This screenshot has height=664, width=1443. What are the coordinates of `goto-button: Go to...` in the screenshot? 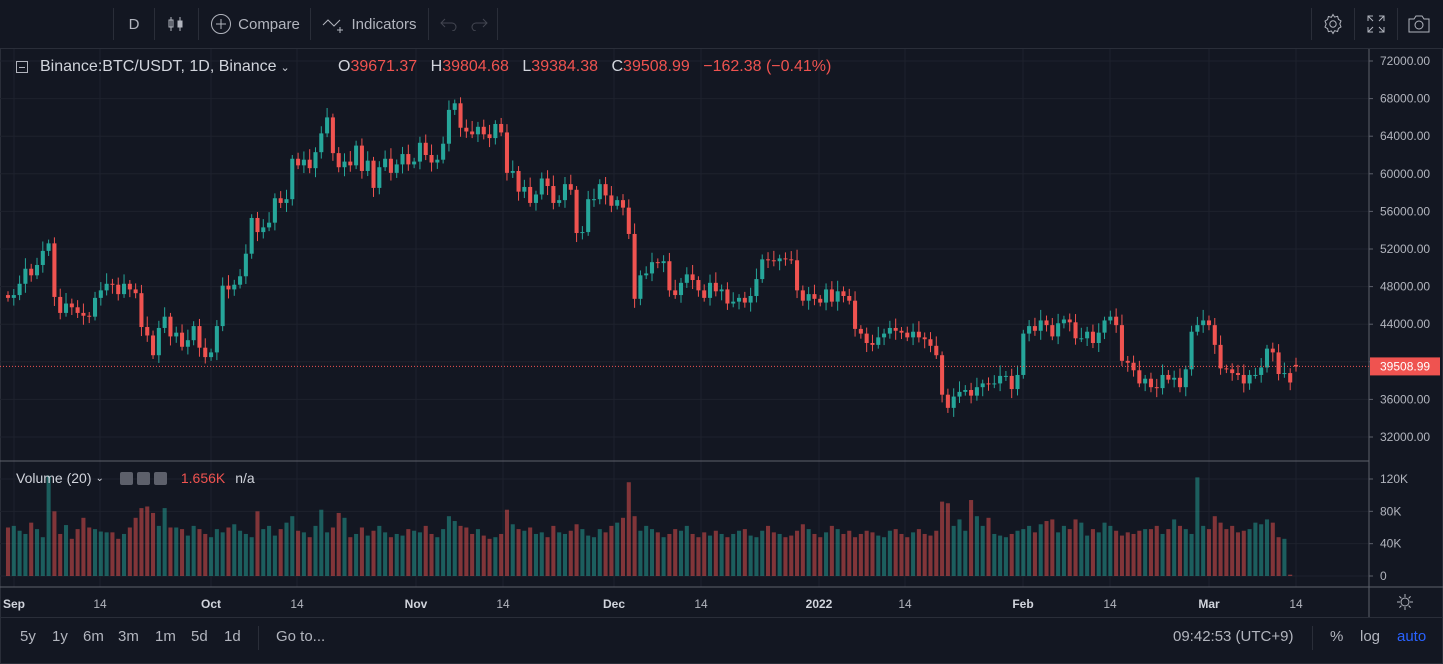 It's located at (301, 636).